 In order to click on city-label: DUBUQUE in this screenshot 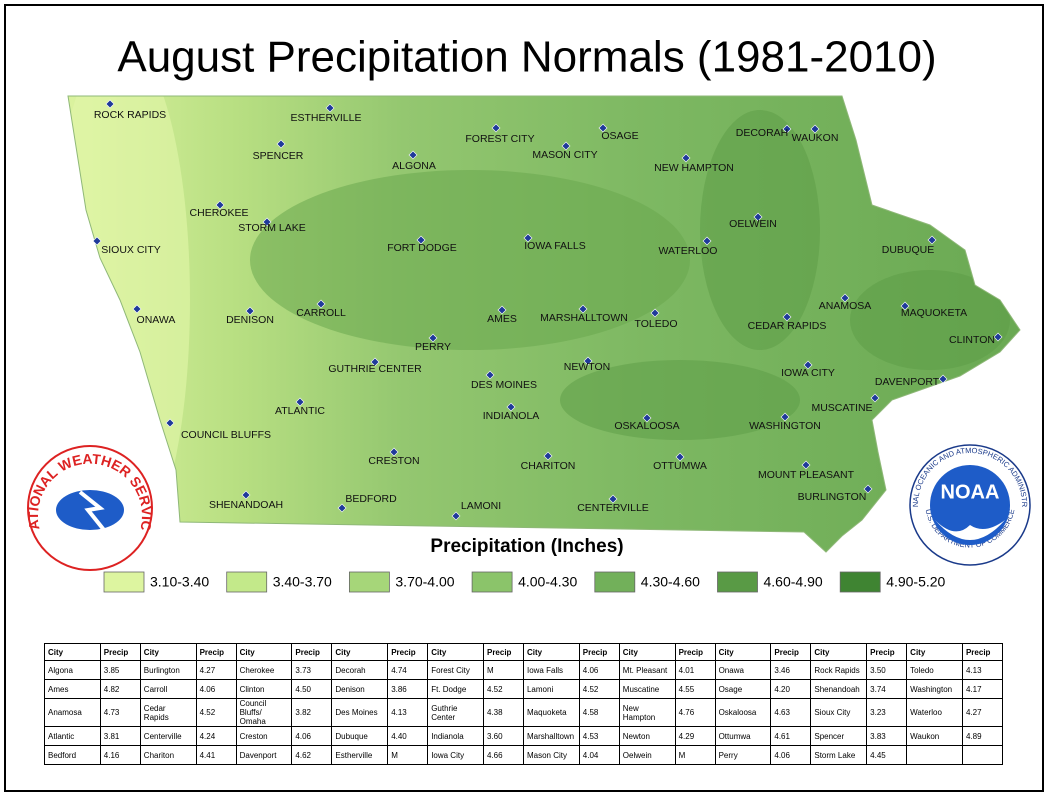, I will do `click(908, 250)`.